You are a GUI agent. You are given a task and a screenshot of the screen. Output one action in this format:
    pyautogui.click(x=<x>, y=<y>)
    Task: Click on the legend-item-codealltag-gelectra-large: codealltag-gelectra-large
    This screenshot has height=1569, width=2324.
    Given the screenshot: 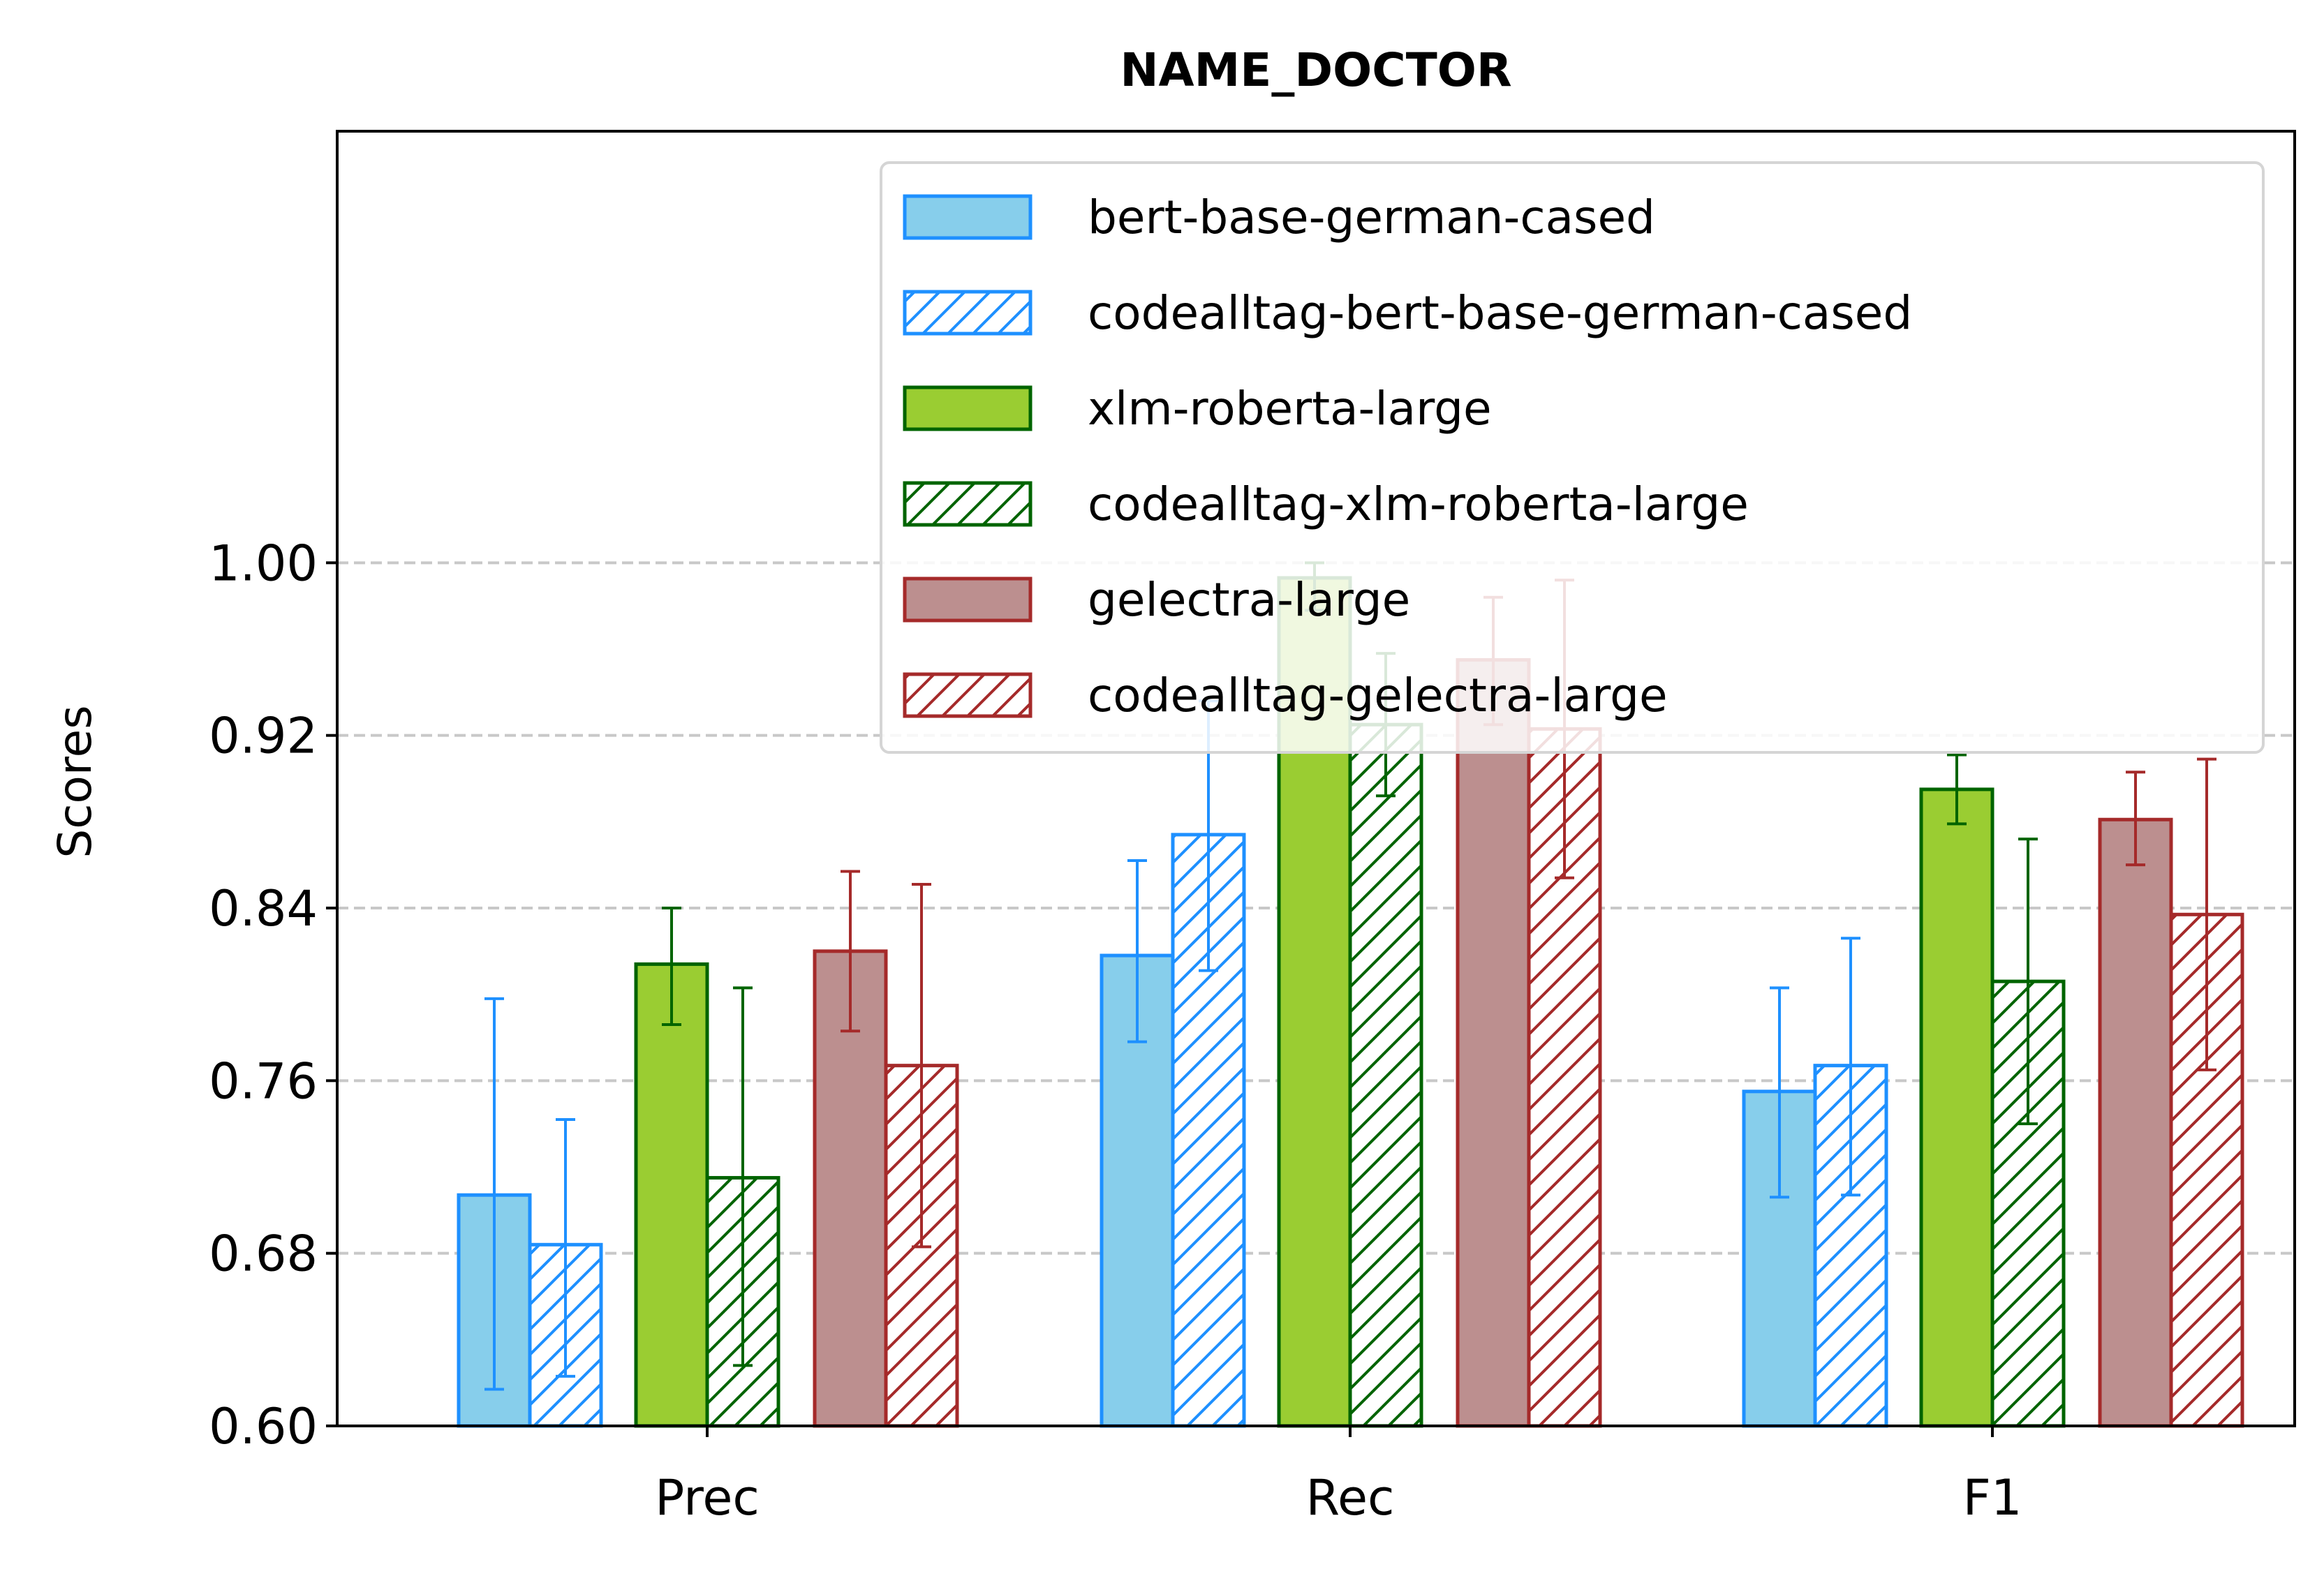 What is the action you would take?
    pyautogui.click(x=1285, y=695)
    